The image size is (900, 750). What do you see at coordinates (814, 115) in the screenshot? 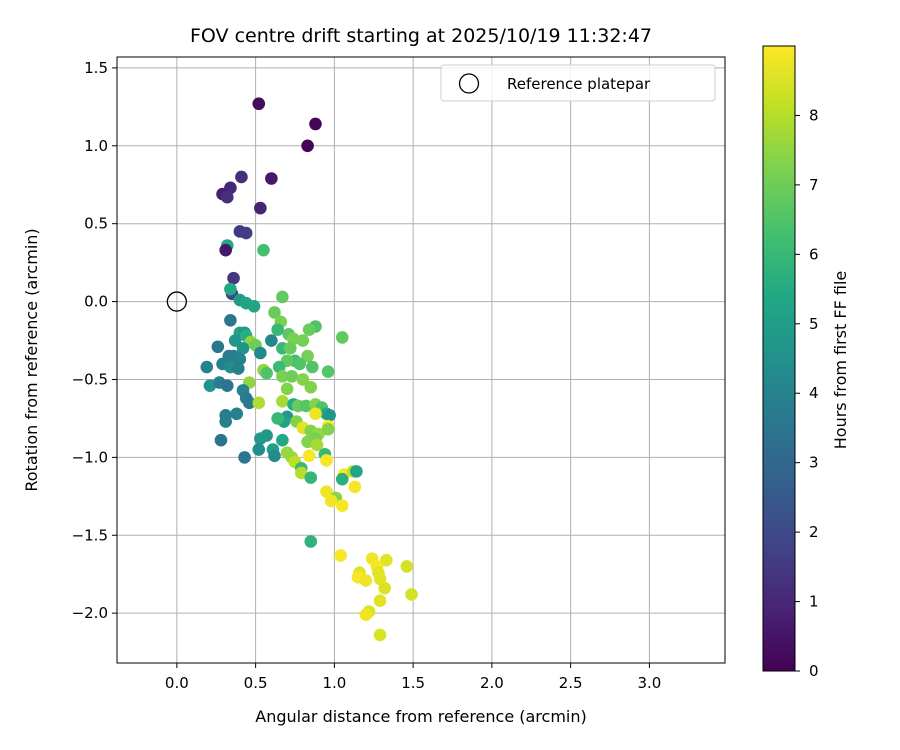
I see `colorbar-tick-label: 8` at bounding box center [814, 115].